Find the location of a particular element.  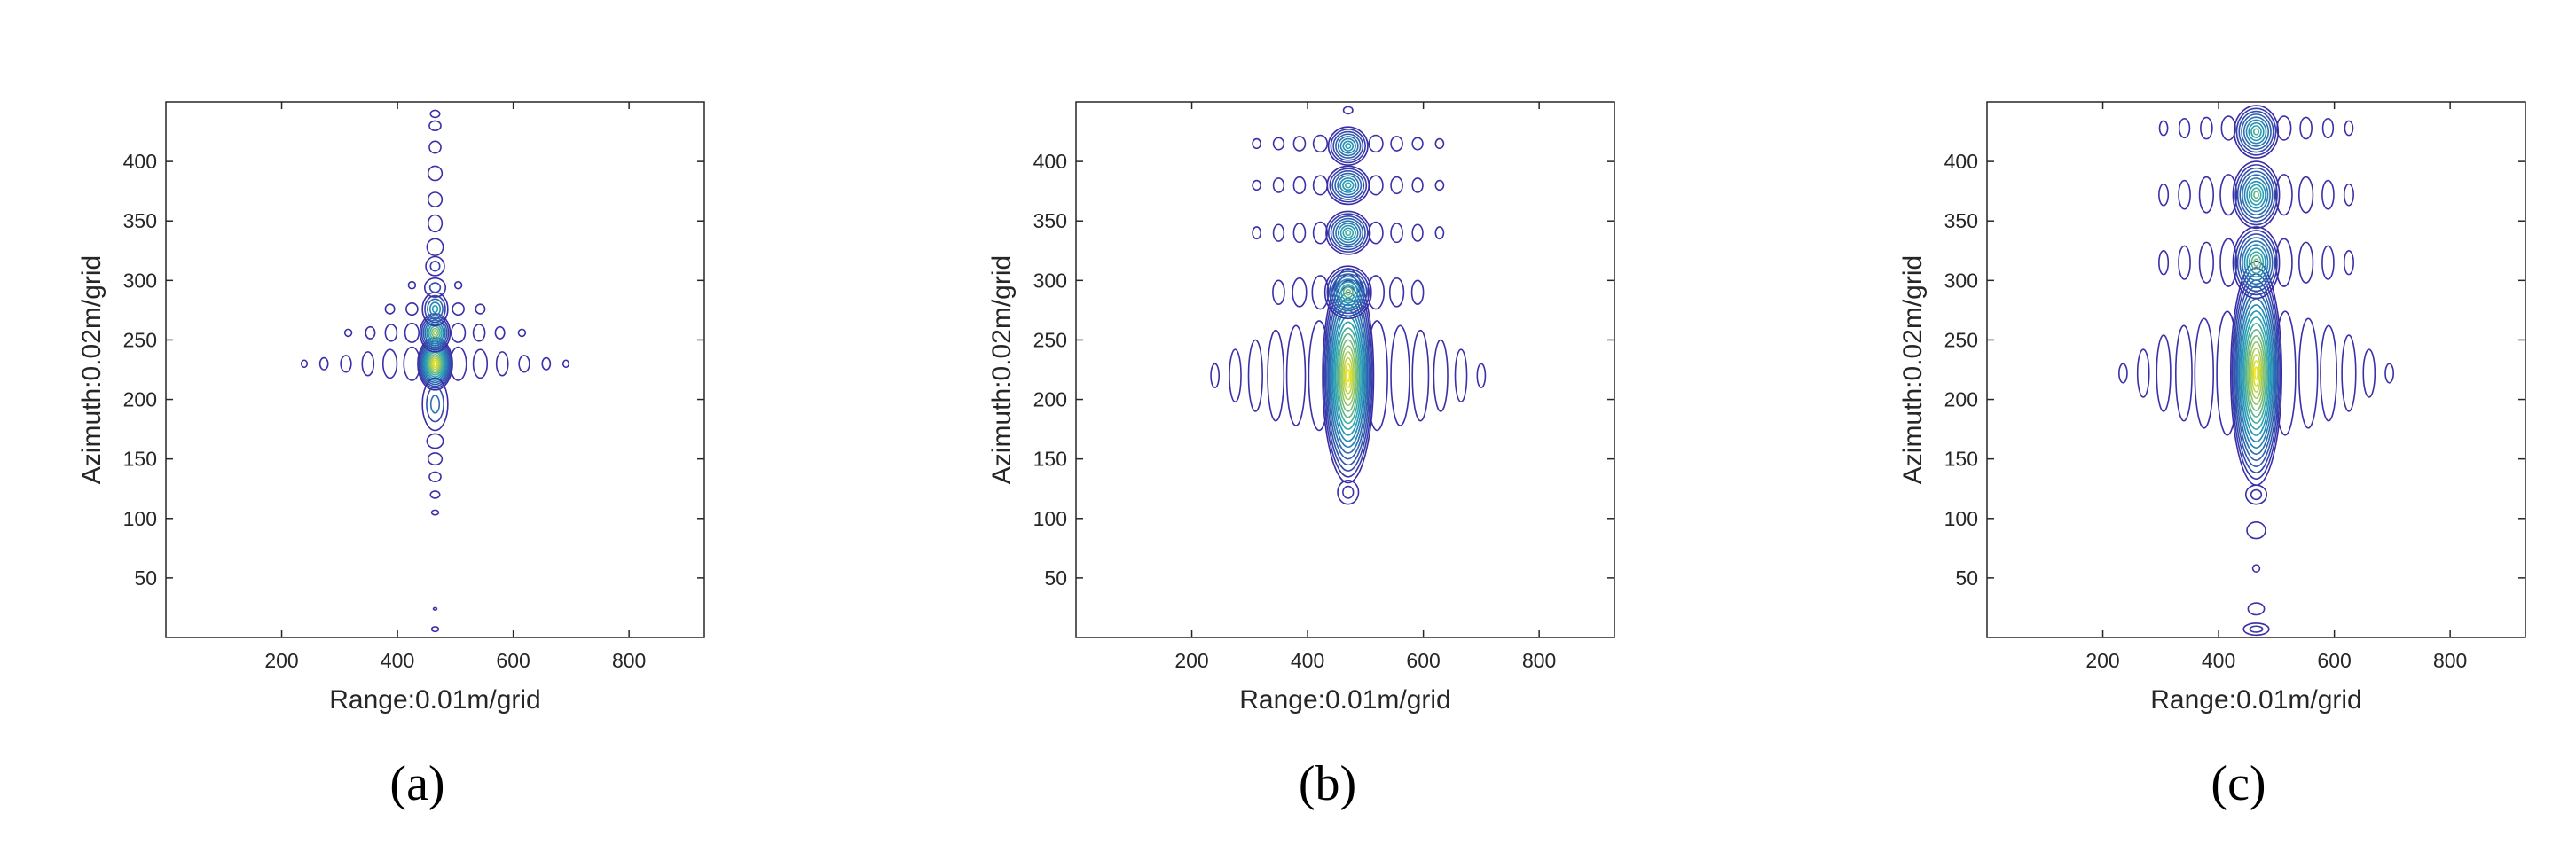

y-tick-label: 350 is located at coordinates (1961, 220).